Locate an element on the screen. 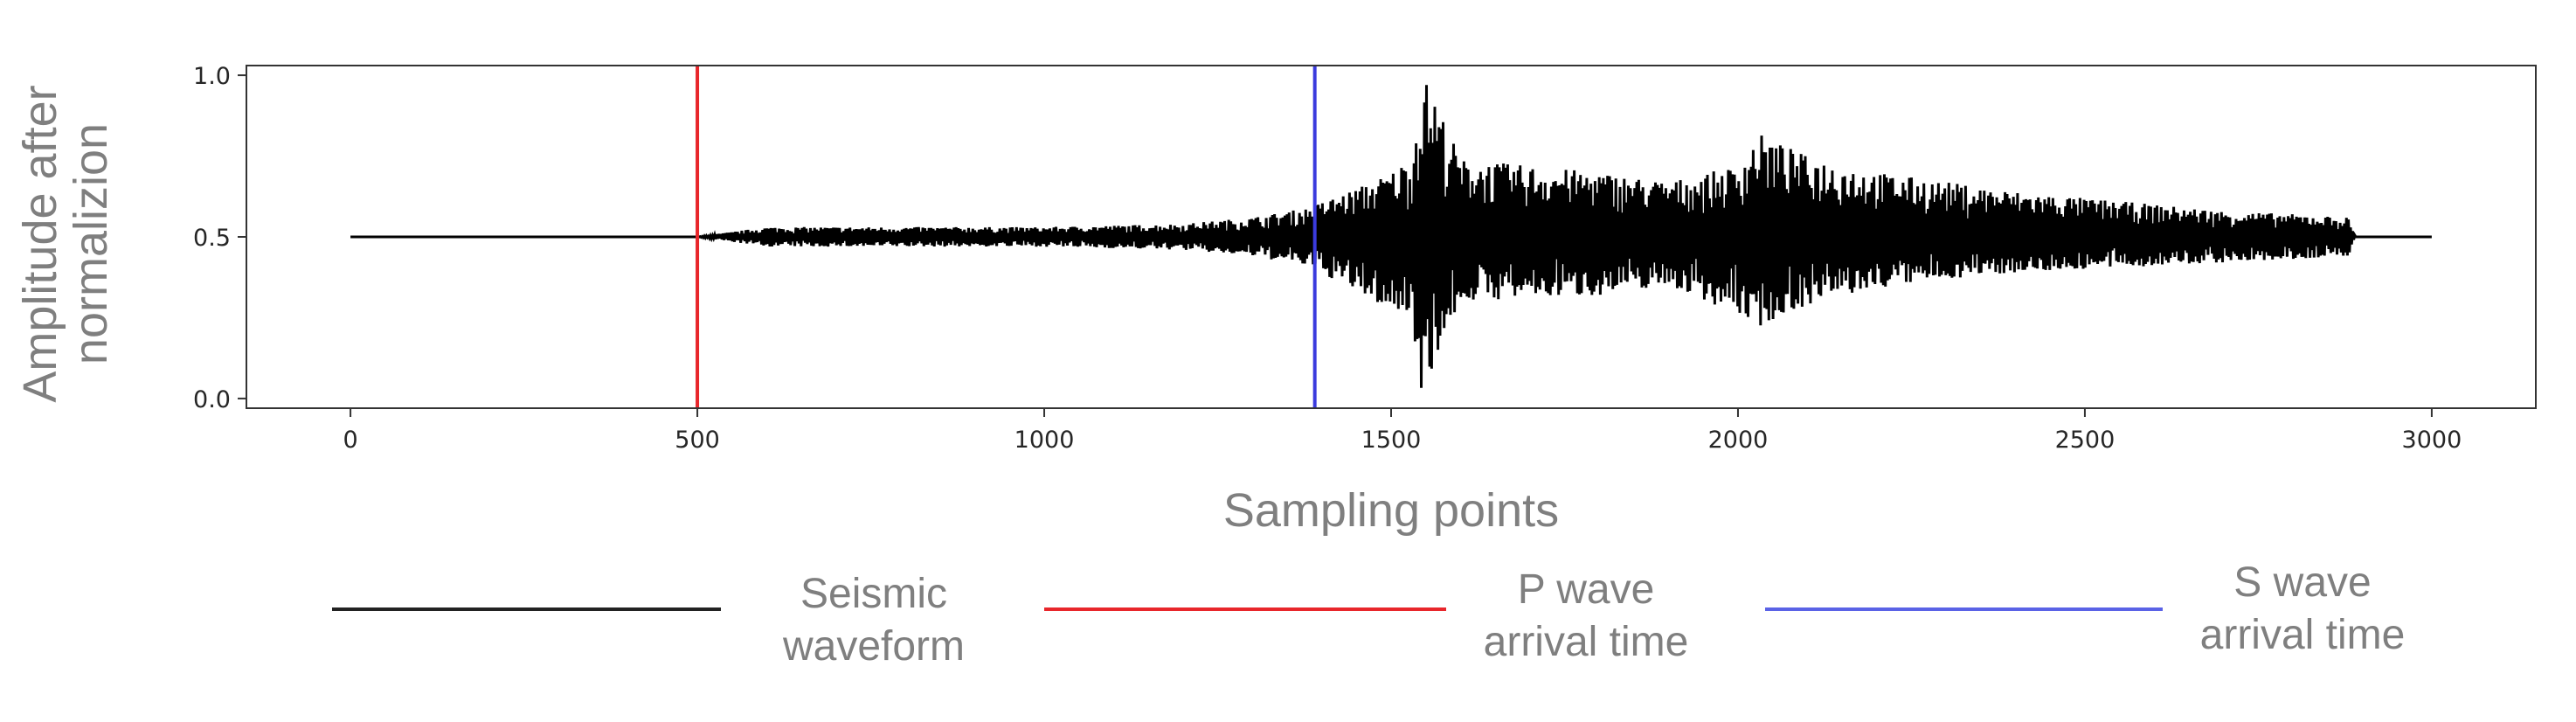  legend-swatch-seismic-waveform is located at coordinates (526, 609).